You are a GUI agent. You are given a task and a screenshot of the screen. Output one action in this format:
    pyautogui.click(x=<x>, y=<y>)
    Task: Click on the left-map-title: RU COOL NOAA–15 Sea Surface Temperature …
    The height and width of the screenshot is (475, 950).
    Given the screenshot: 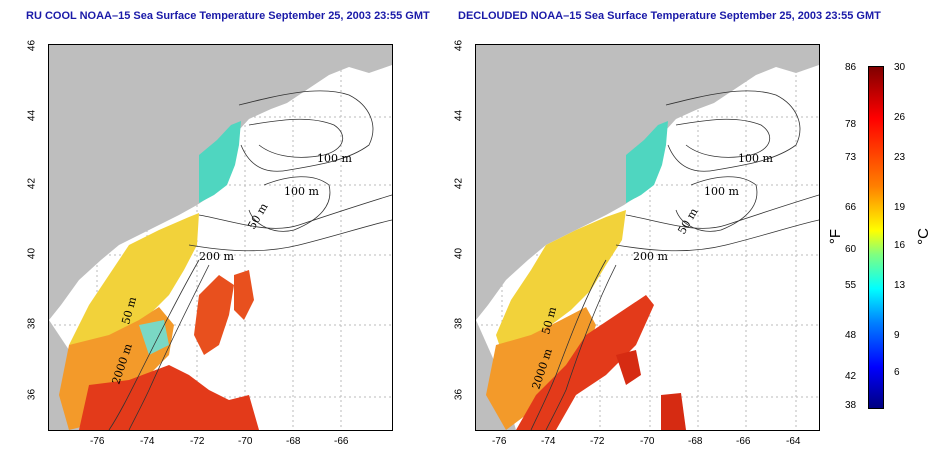 What is the action you would take?
    pyautogui.click(x=228, y=16)
    